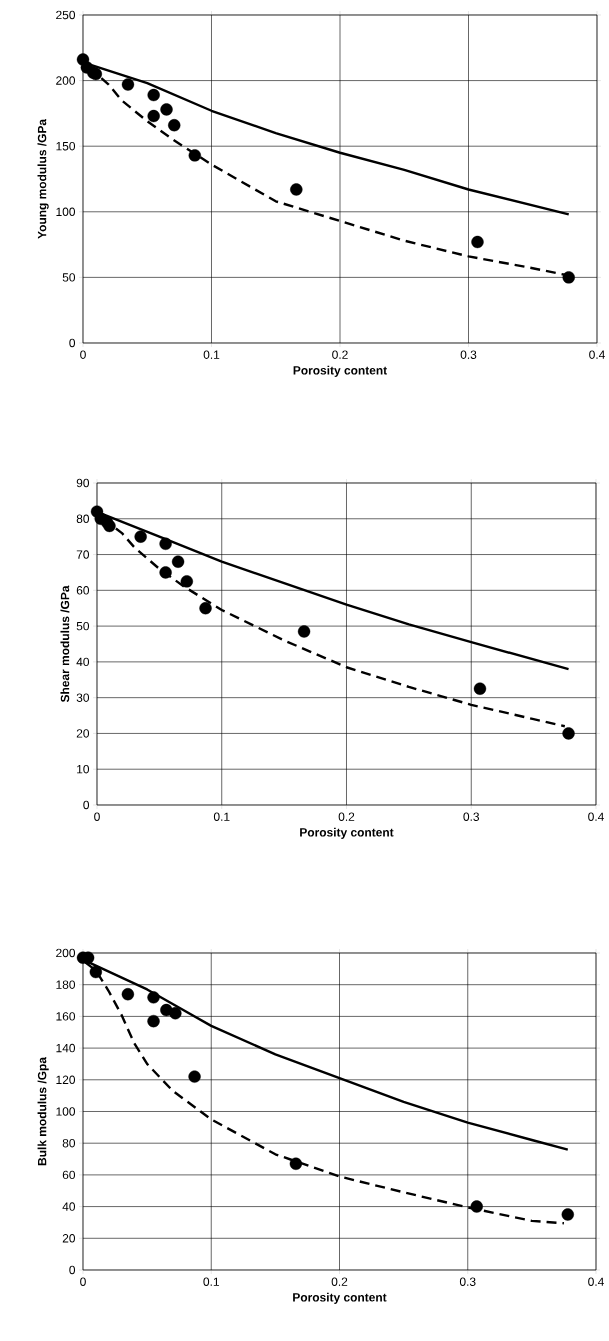 The image size is (609, 1341). What do you see at coordinates (66, 15) in the screenshot?
I see `y-tick-label: 250` at bounding box center [66, 15].